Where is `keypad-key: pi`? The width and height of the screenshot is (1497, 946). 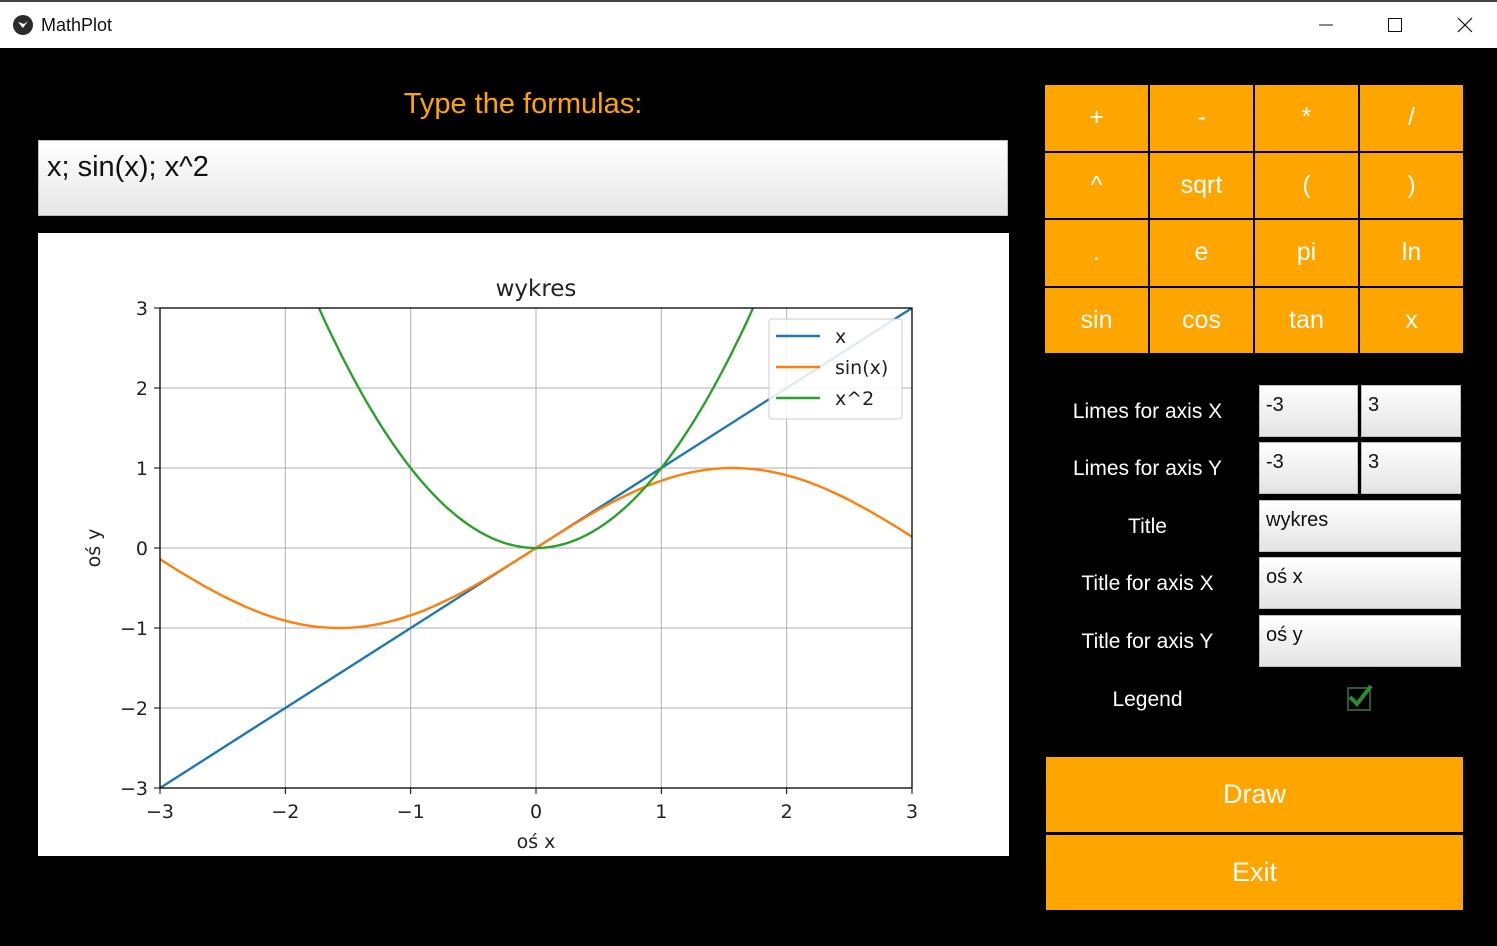 keypad-key: pi is located at coordinates (1306, 253).